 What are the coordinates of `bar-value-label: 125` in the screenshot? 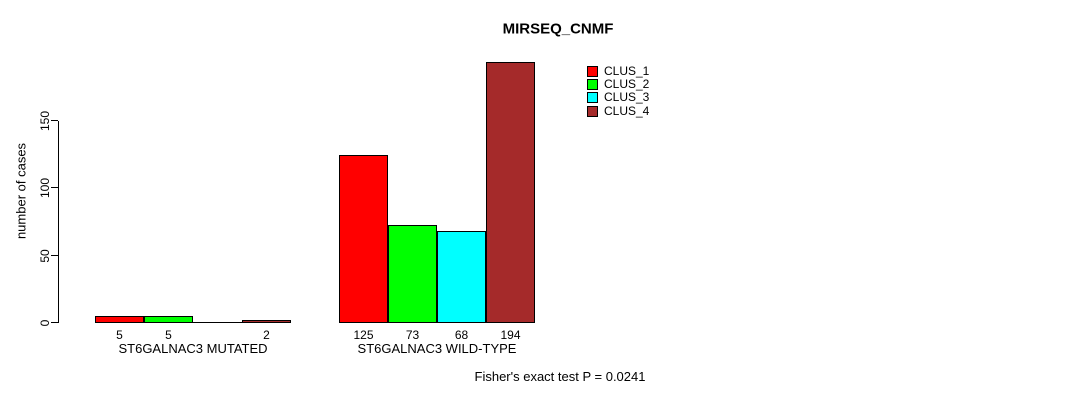 It's located at (363, 335).